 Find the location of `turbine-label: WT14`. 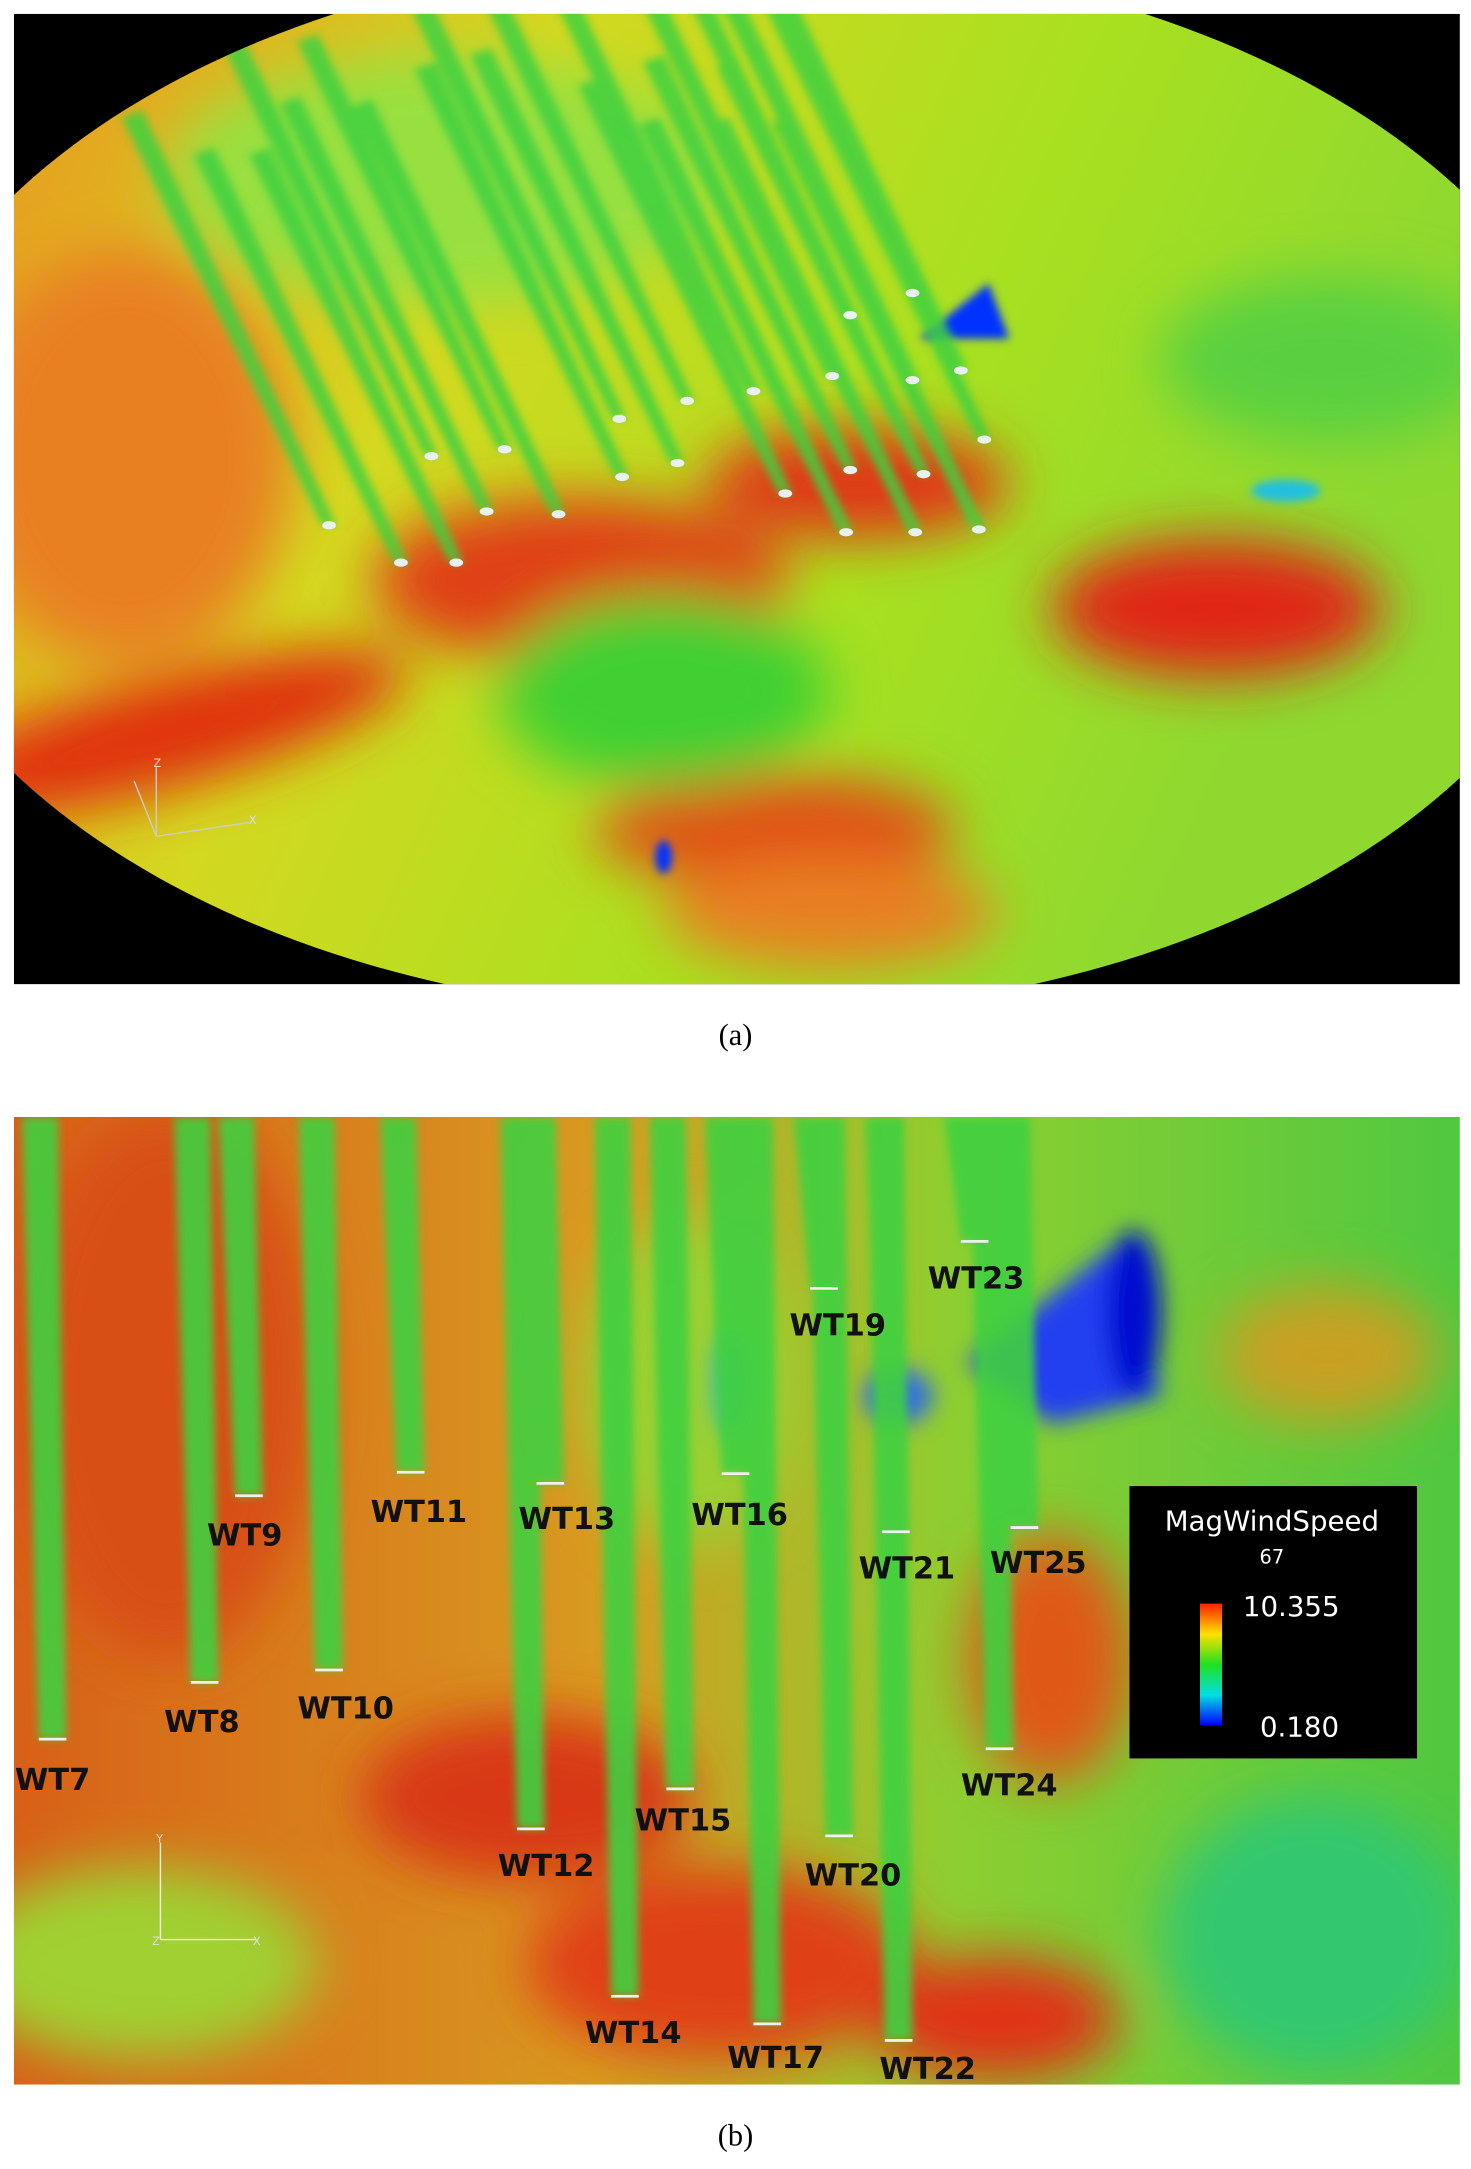

turbine-label: WT14 is located at coordinates (633, 2033).